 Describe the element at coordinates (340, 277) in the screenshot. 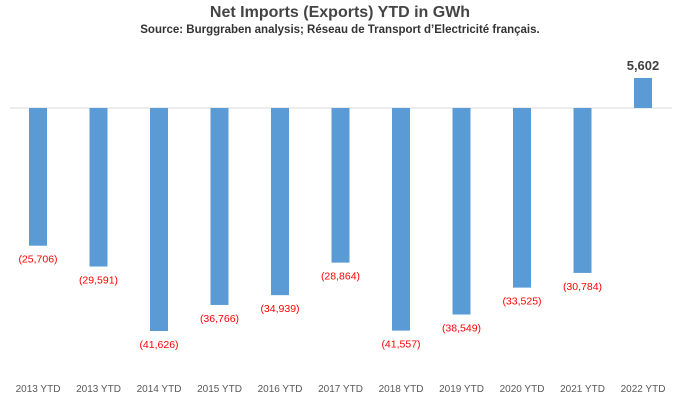

I see `data-label: (28,864)` at that location.